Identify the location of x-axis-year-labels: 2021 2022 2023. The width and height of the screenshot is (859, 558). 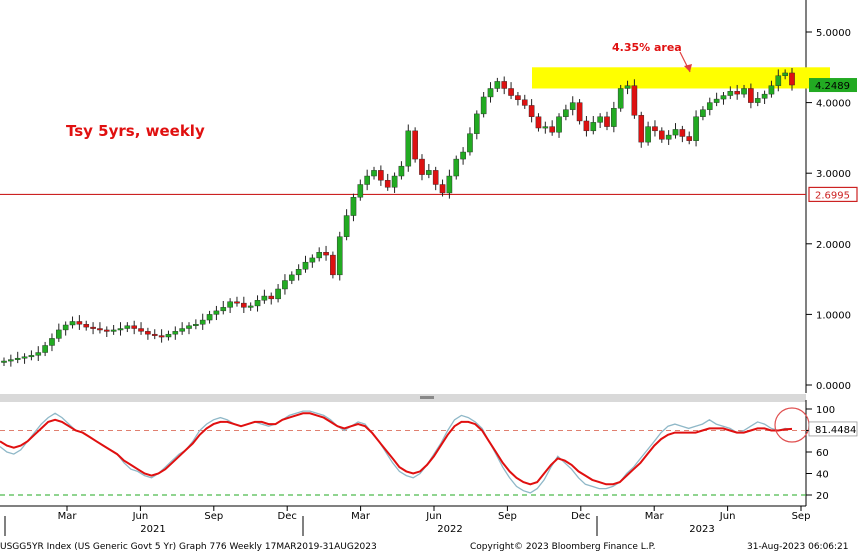
(359, 526).